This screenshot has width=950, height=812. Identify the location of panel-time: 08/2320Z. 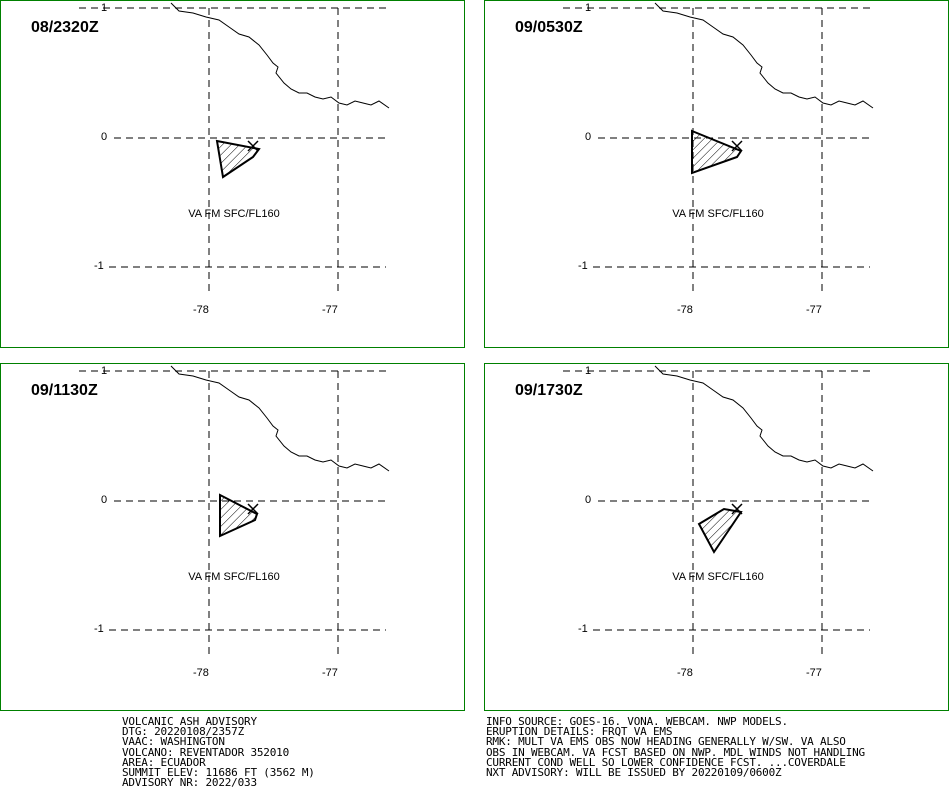
(65, 27).